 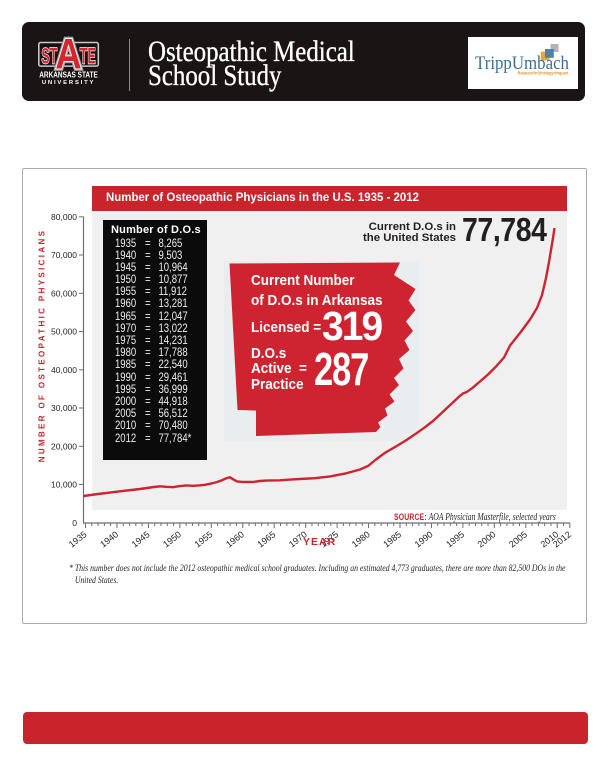 I want to click on svg-text: 1935, so click(x=78, y=539).